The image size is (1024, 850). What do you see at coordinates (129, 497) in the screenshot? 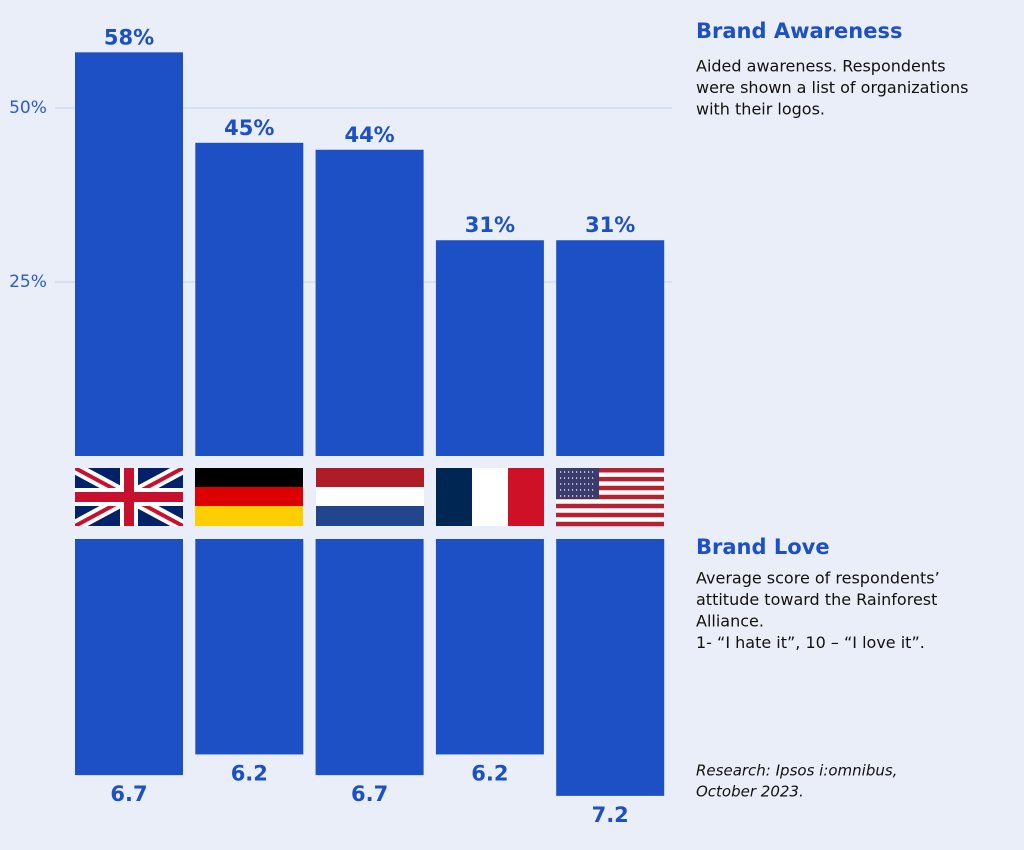
I see `flag-uk` at bounding box center [129, 497].